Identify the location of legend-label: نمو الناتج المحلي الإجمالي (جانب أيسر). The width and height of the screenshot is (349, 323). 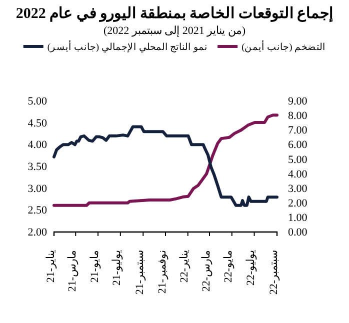
(127, 46).